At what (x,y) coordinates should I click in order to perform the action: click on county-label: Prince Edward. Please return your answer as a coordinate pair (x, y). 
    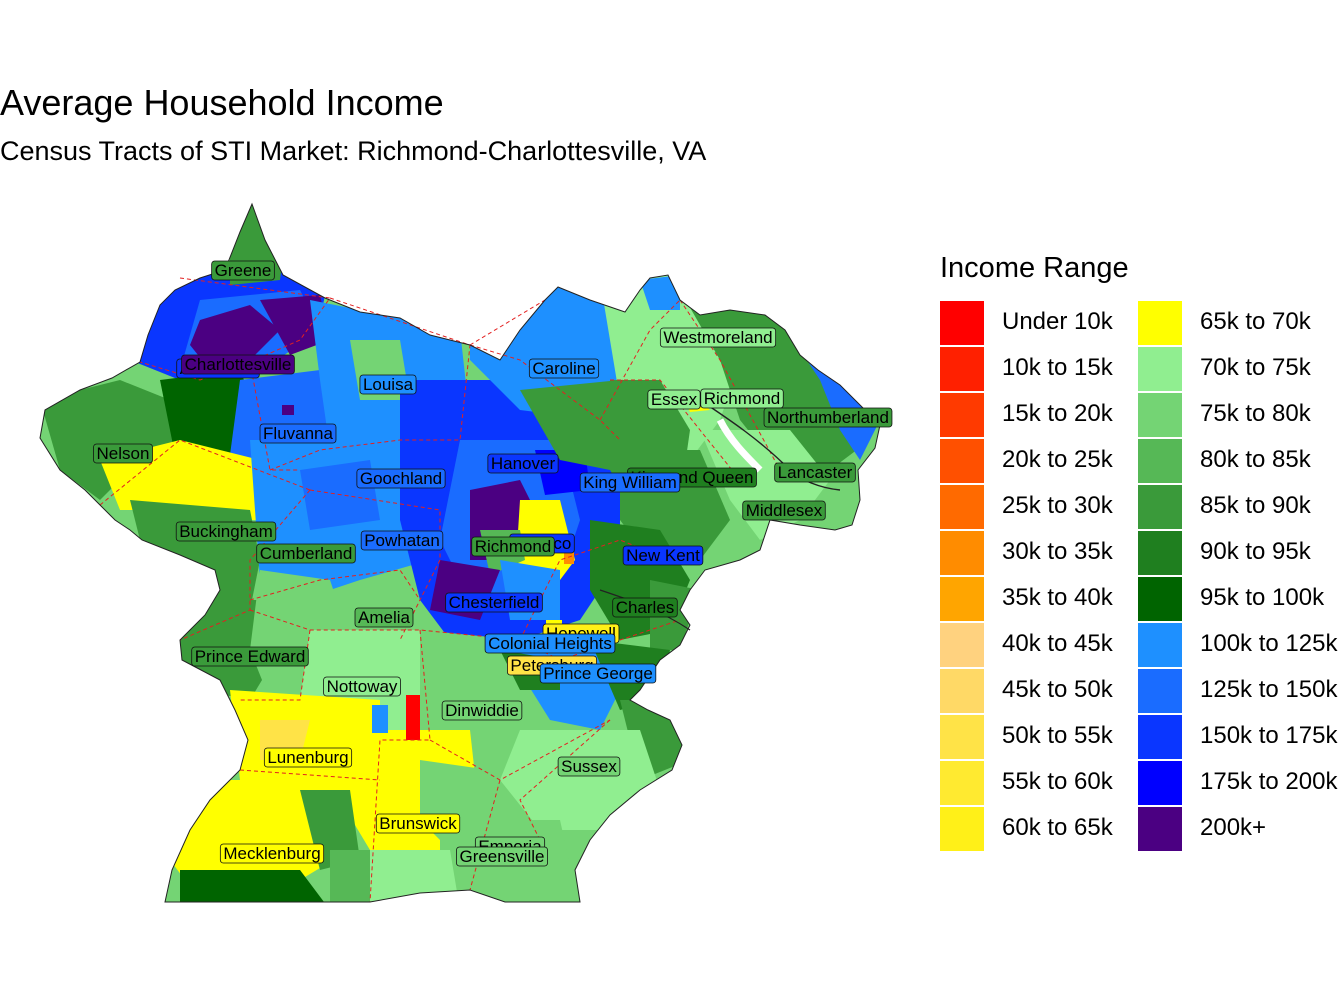
    Looking at the image, I should click on (250, 656).